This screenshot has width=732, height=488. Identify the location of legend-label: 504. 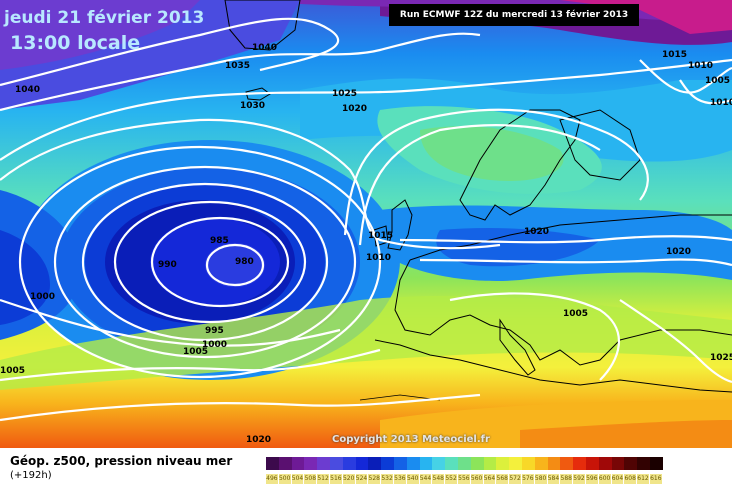
(298, 479).